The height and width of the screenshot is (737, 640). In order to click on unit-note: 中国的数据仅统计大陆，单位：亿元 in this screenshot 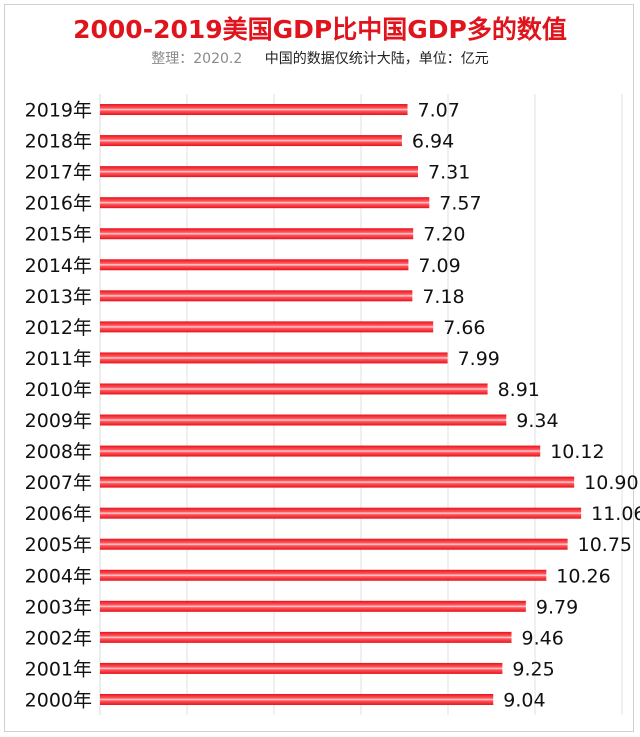, I will do `click(376, 59)`.